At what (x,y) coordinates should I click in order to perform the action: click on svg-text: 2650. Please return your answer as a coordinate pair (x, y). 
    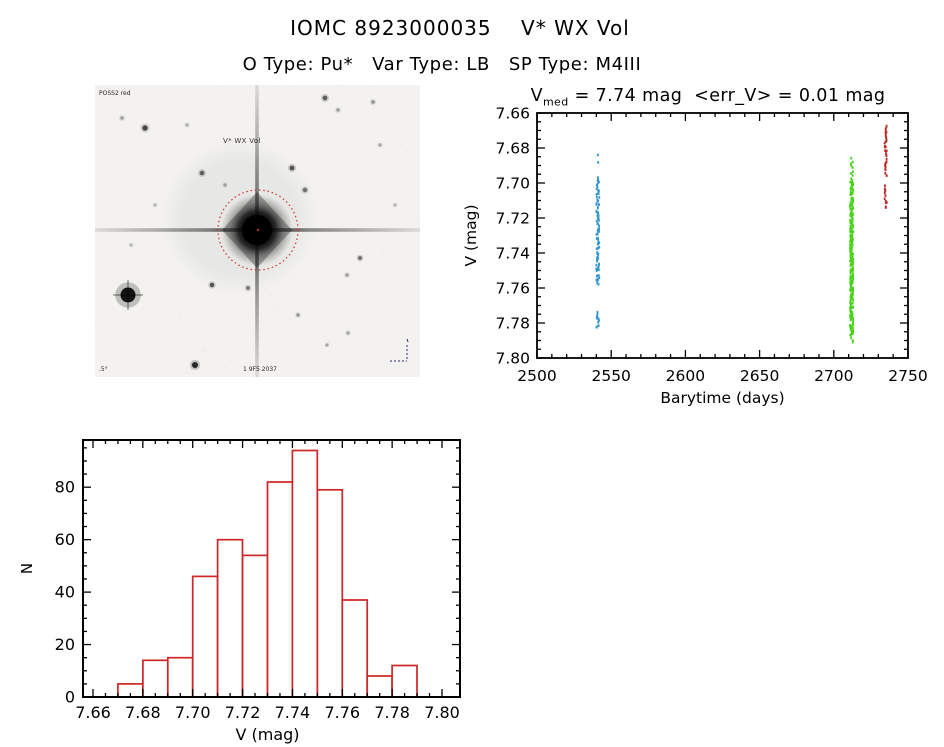
    Looking at the image, I should click on (759, 376).